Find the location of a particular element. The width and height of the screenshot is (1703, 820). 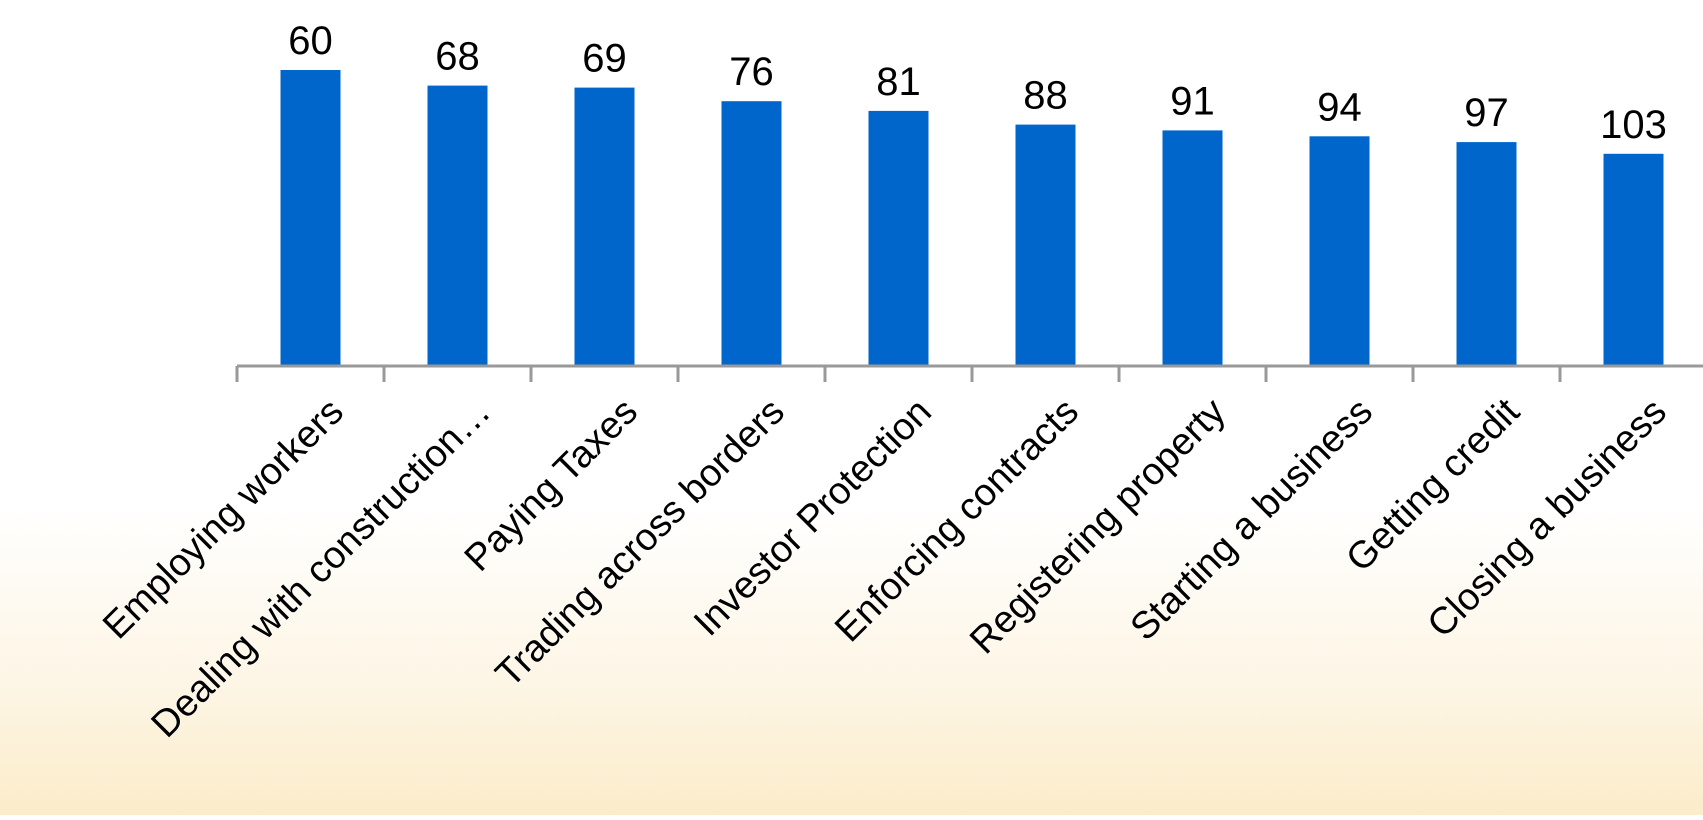

data-label: 76 is located at coordinates (751, 72).